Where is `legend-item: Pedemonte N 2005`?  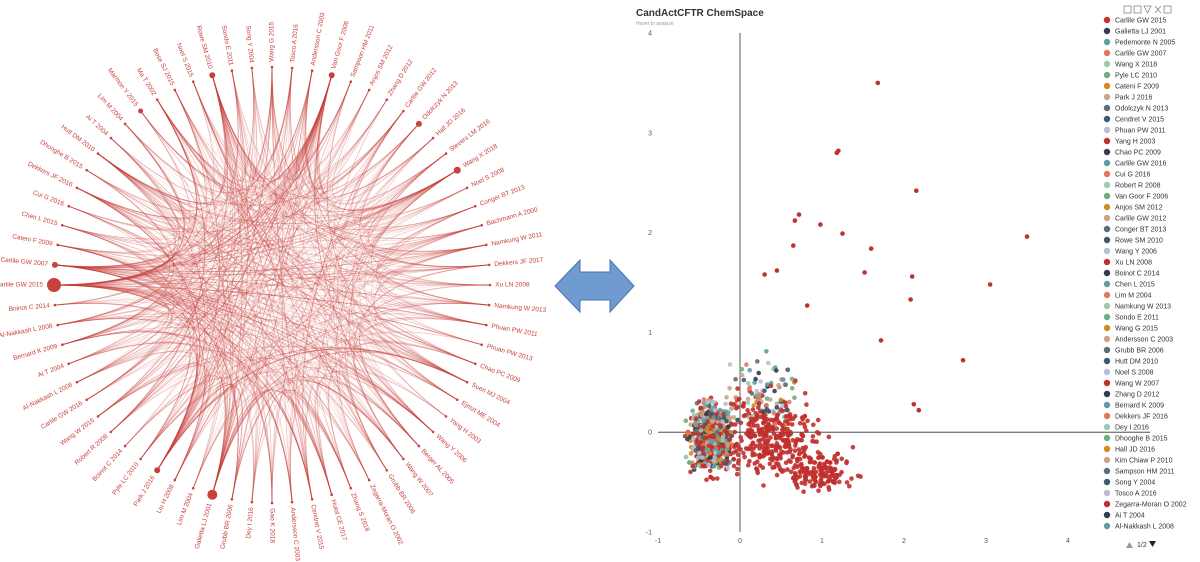 legend-item: Pedemonte N 2005 is located at coordinates (1139, 42).